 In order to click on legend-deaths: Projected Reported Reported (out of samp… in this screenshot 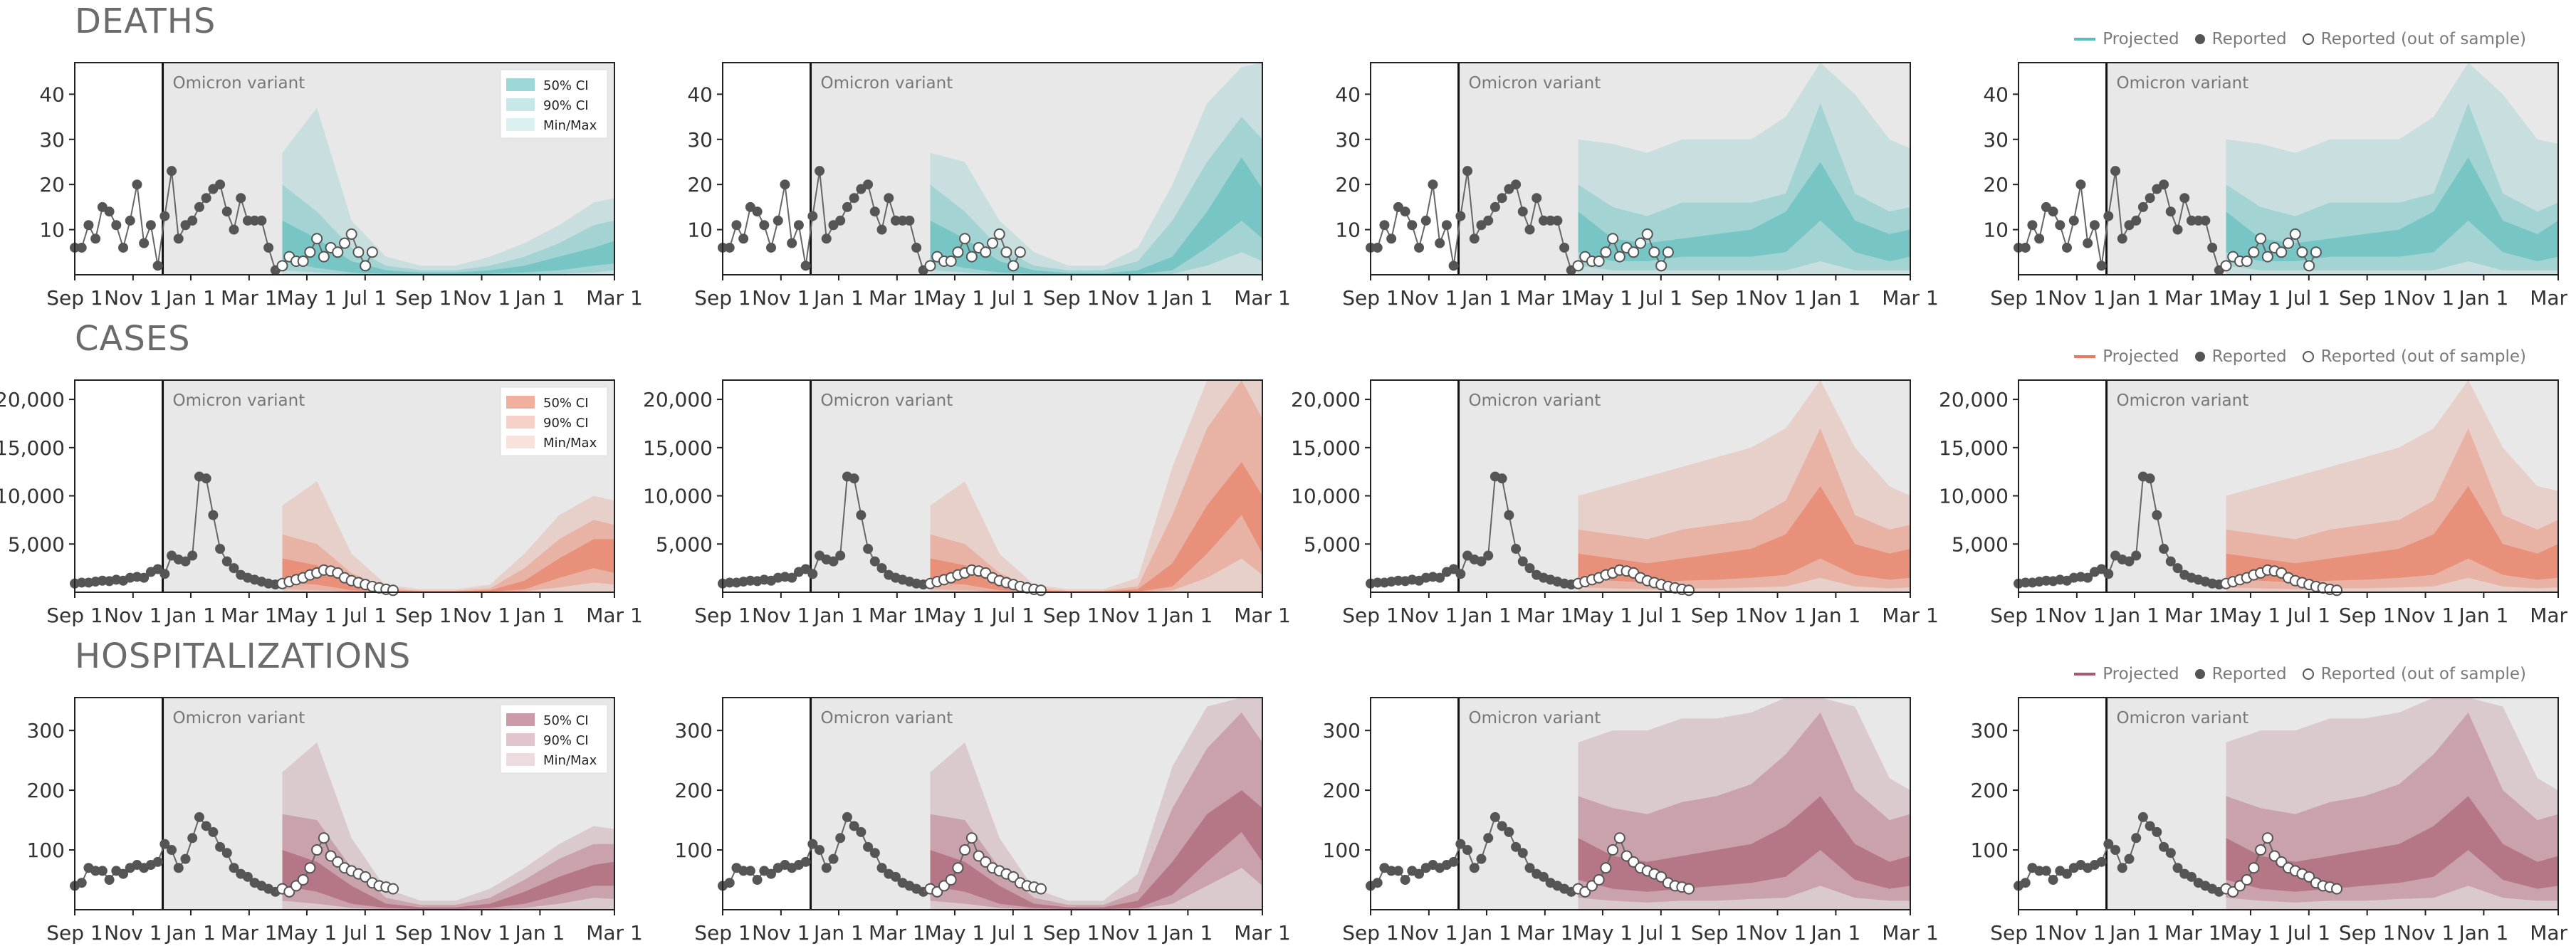, I will do `click(2300, 39)`.